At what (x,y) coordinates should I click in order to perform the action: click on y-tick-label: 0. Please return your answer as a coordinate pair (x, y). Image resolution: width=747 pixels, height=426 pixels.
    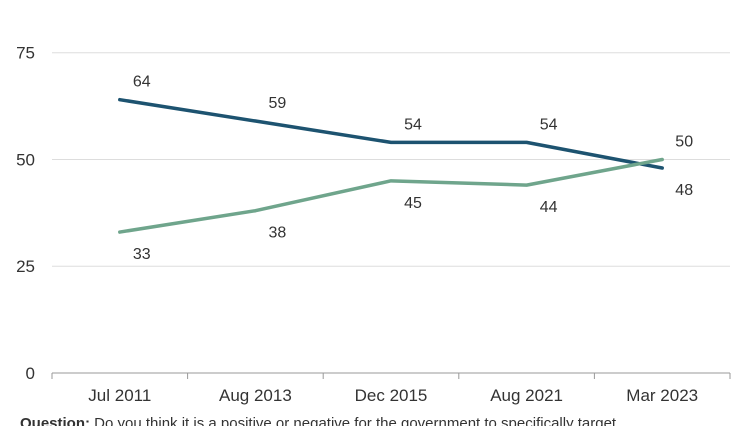
    Looking at the image, I should click on (30, 373).